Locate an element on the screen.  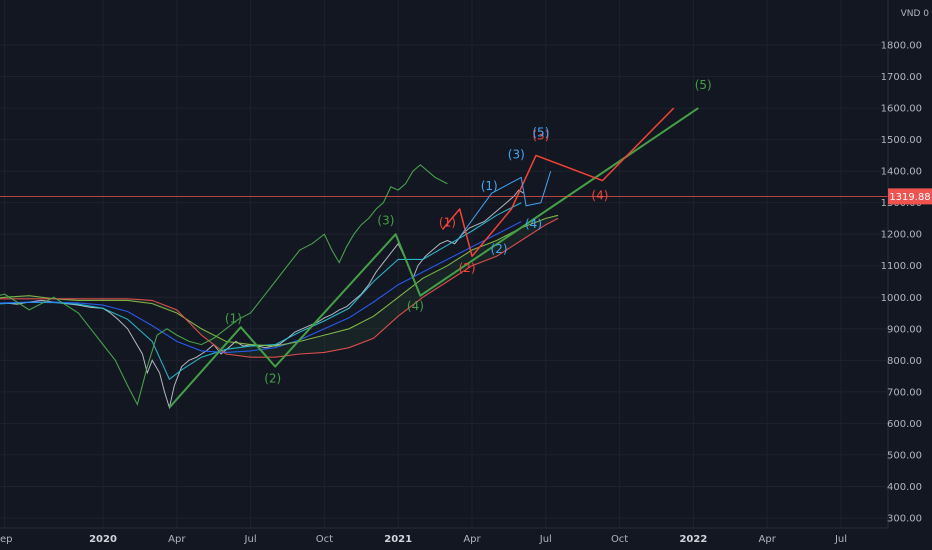
y-tick-label: 300.00 is located at coordinates (904, 519).